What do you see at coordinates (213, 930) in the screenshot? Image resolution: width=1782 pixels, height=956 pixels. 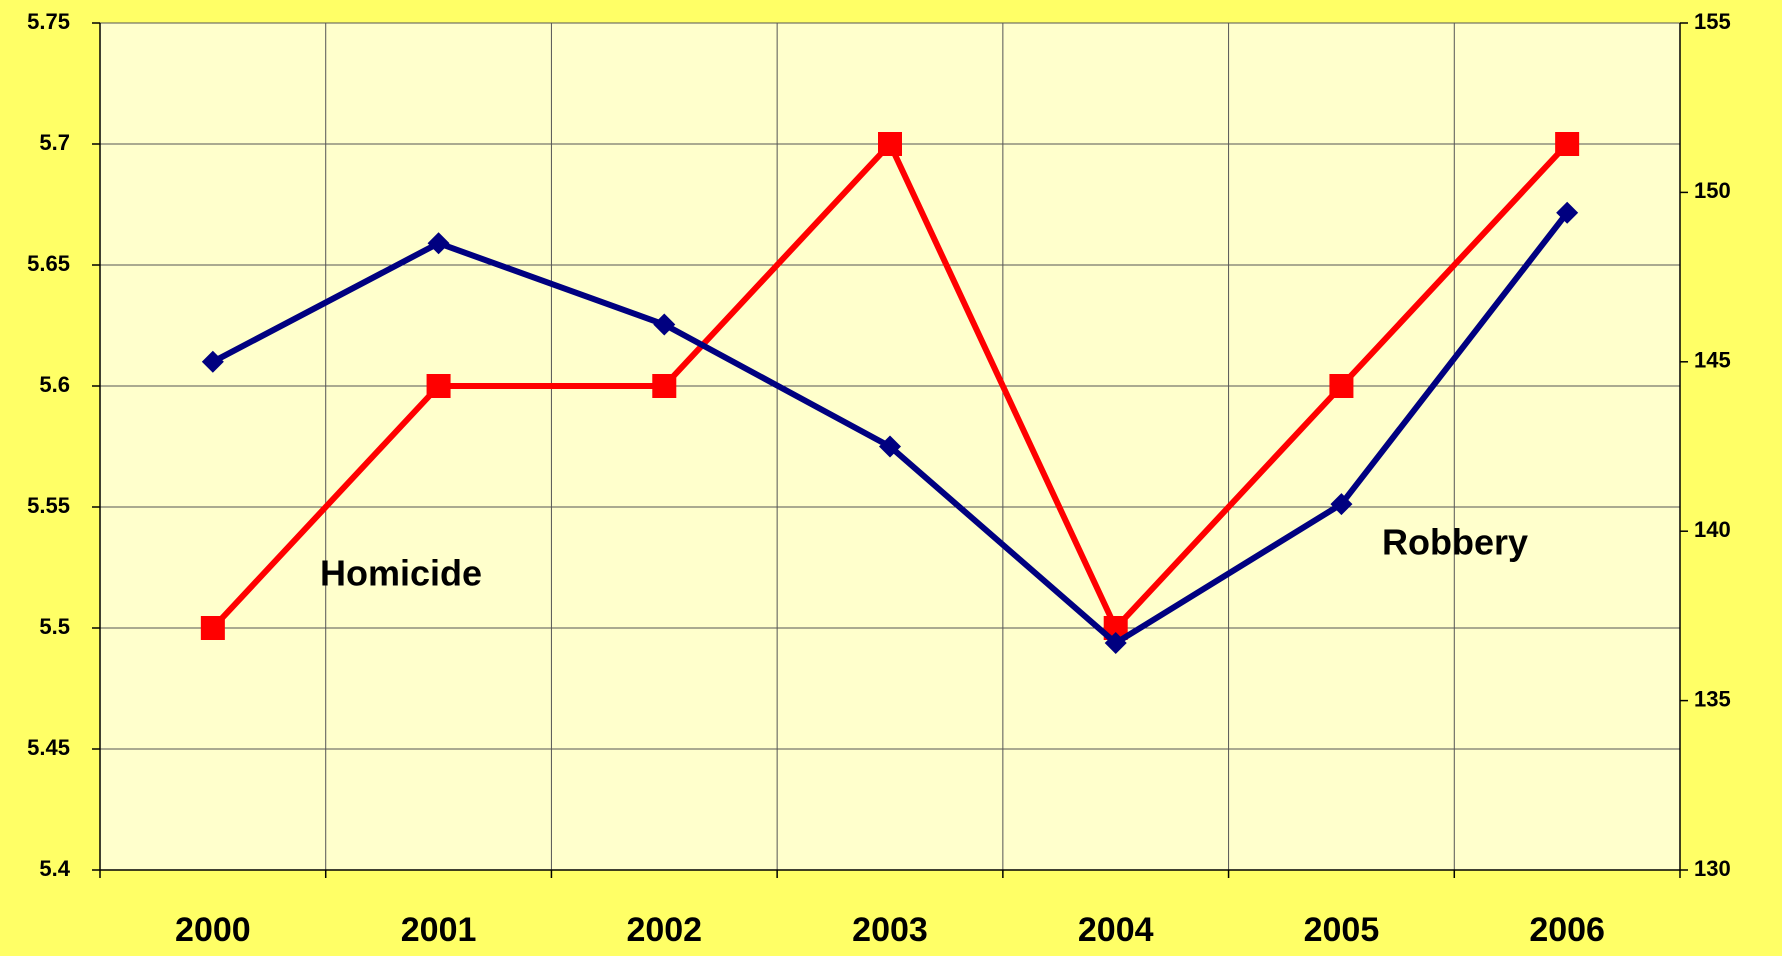 I see `x-tick-label: 2000` at bounding box center [213, 930].